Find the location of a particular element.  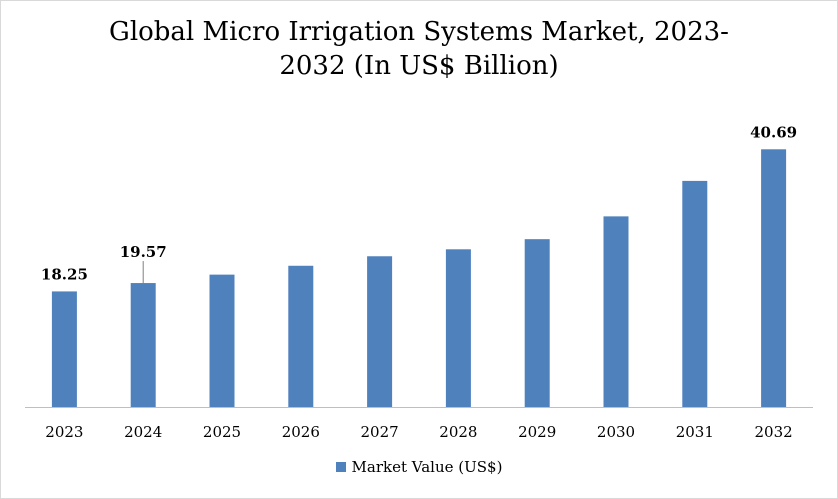

x-tick-label: 2029 is located at coordinates (537, 432).